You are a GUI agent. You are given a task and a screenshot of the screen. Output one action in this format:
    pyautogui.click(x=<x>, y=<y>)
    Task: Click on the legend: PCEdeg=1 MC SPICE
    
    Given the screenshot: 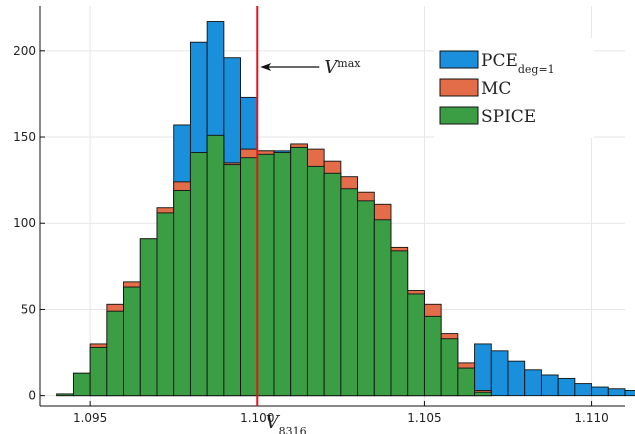 What is the action you would take?
    pyautogui.click(x=514, y=88)
    